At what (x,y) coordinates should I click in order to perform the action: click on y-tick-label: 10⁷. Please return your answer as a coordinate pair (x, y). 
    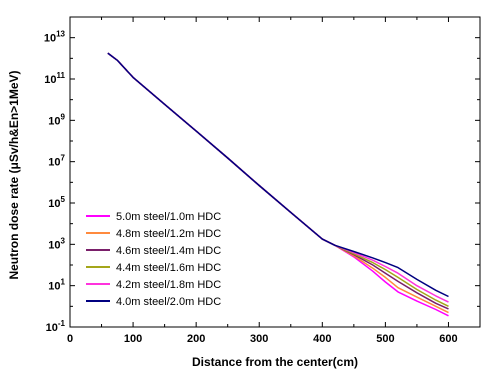
    Looking at the image, I should click on (56, 161).